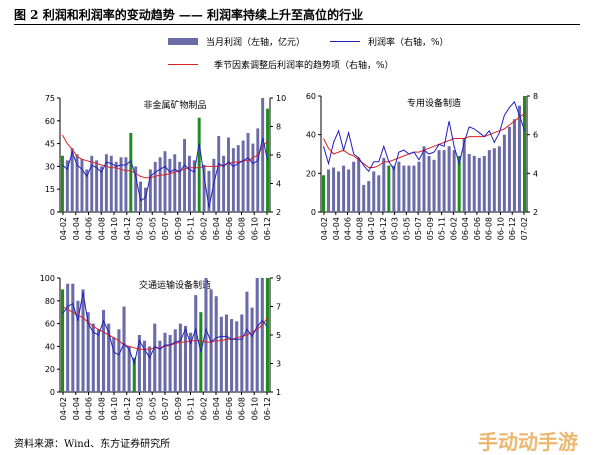 The height and width of the screenshot is (455, 594). Describe the element at coordinates (50, 301) in the screenshot. I see `left-tick-label: 80` at that location.